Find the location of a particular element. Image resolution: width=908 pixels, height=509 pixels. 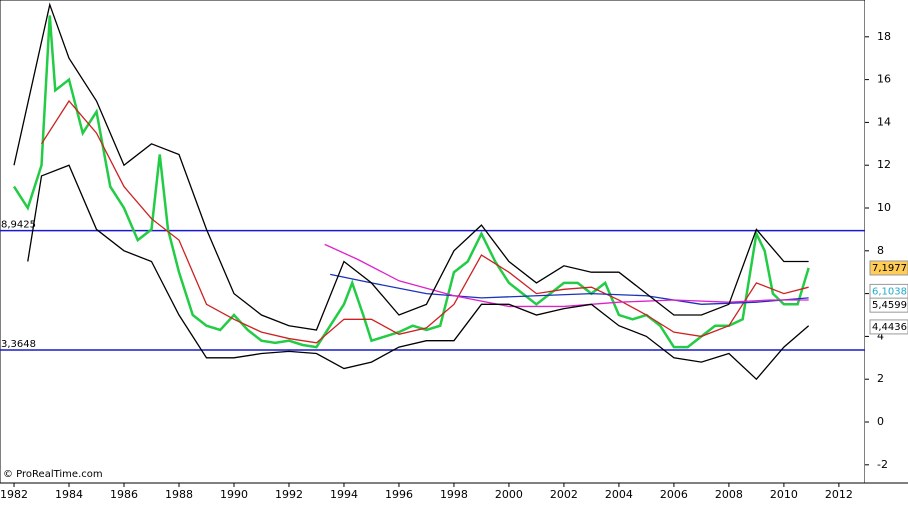

price-label: 5,4599 is located at coordinates (889, 305).